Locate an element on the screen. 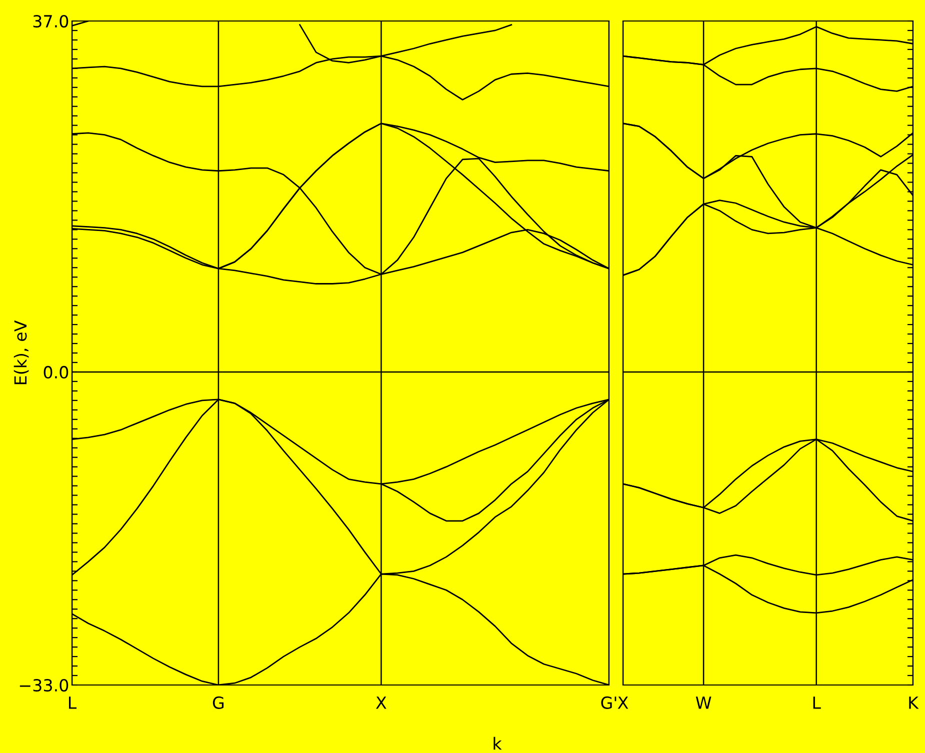 Image resolution: width=925 pixels, height=753 pixels. x-tick-label: G' is located at coordinates (608, 703).